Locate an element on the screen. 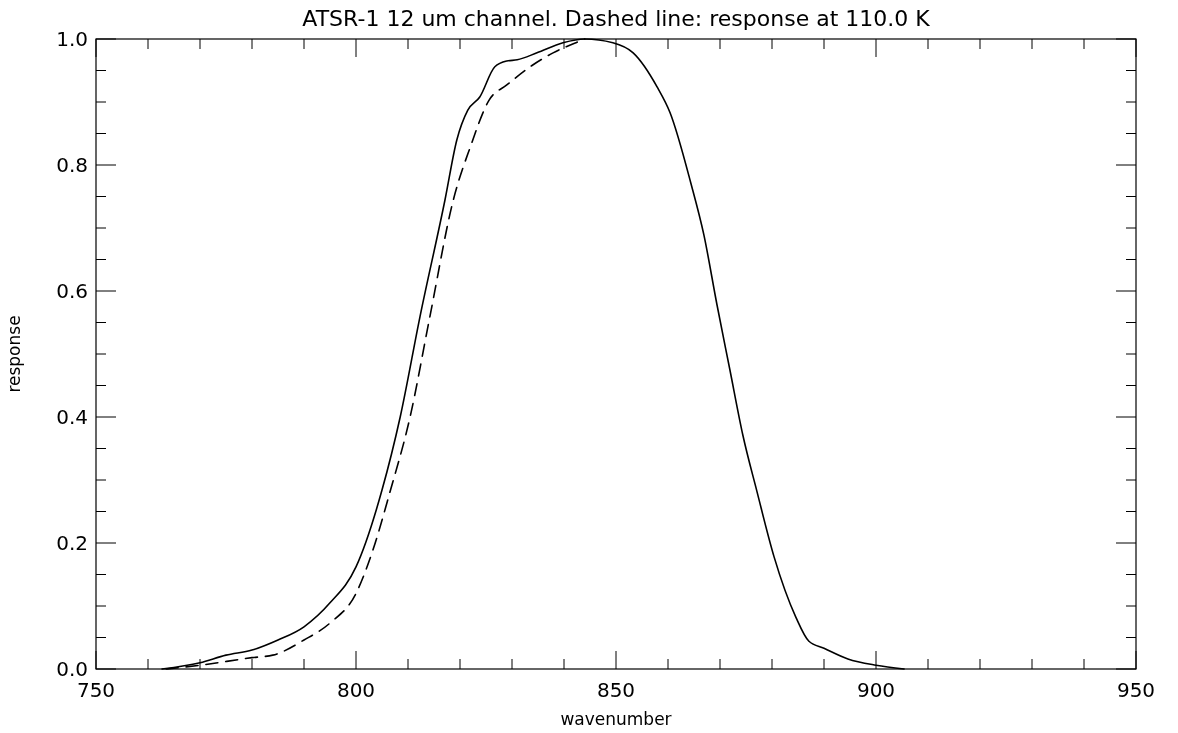  y-axis-title: response is located at coordinates (14, 354).